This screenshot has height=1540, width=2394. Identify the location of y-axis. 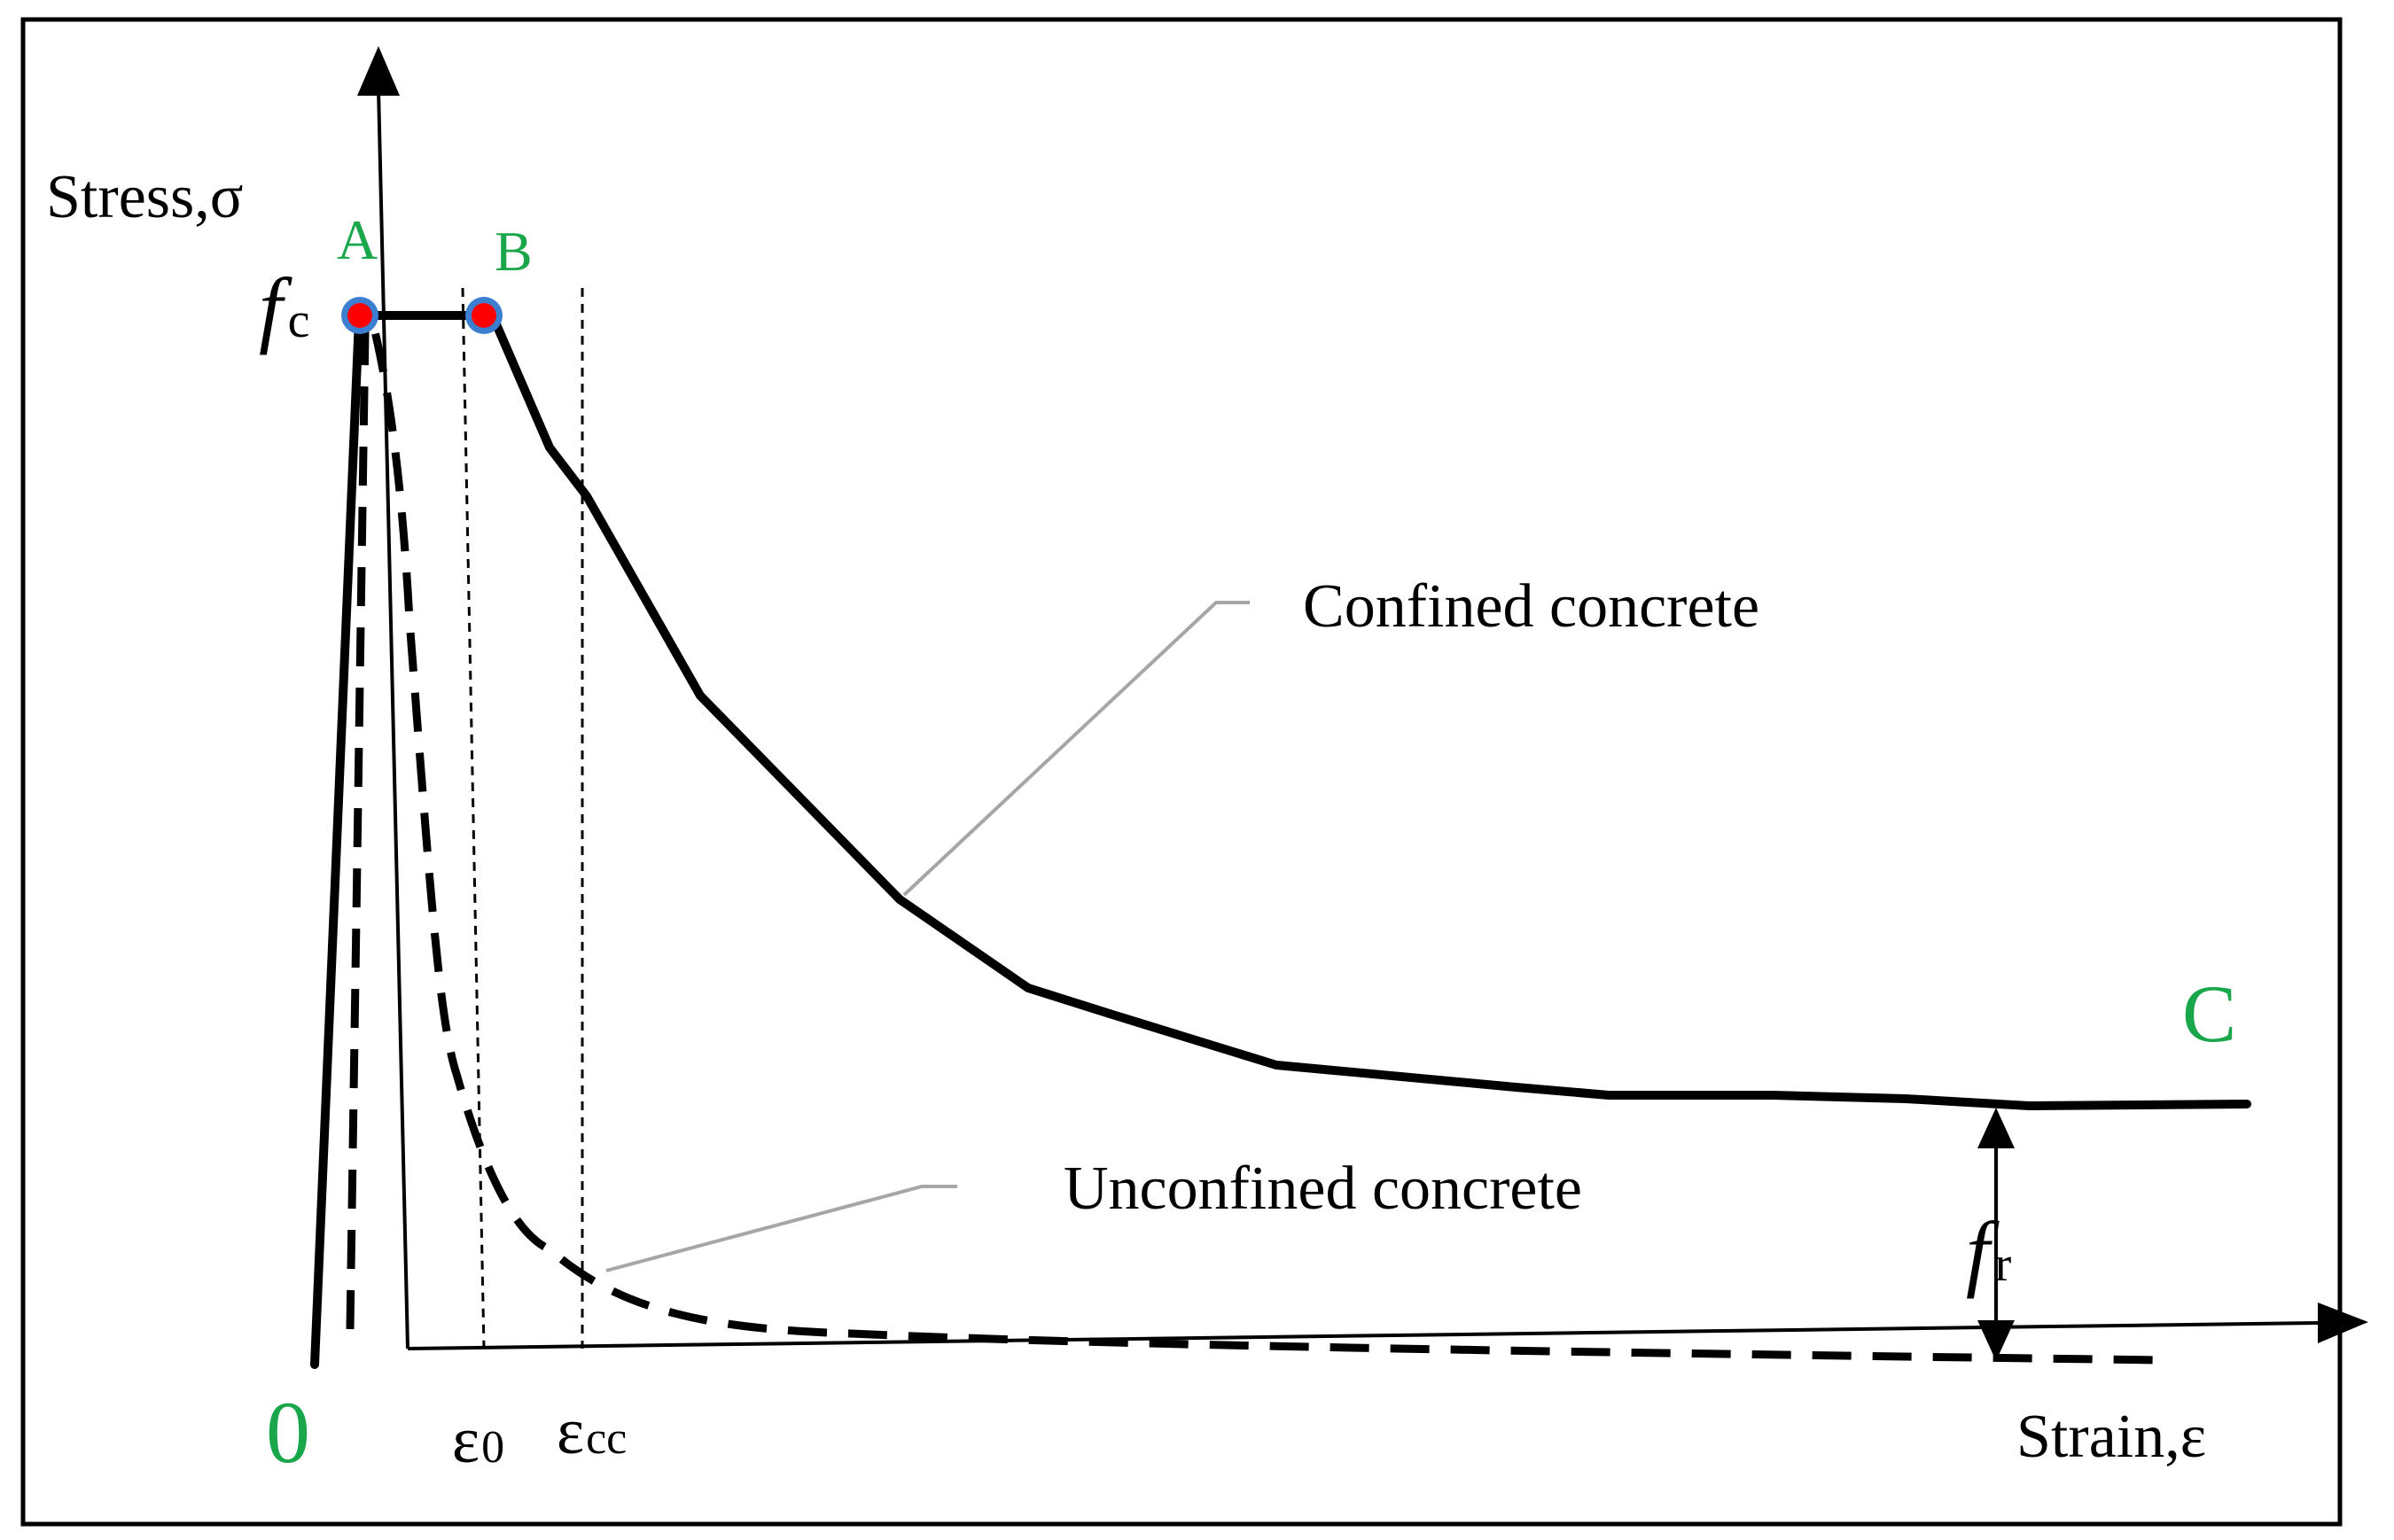
(393, 718).